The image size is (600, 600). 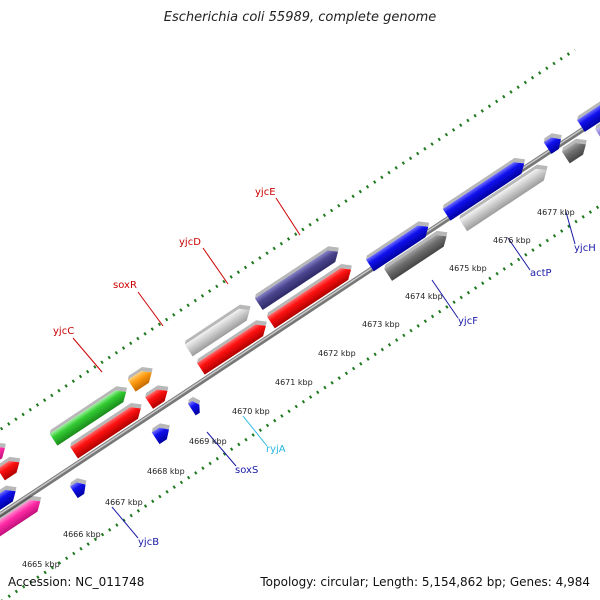 I want to click on gene-label-yjcD: yjcD, so click(x=190, y=242).